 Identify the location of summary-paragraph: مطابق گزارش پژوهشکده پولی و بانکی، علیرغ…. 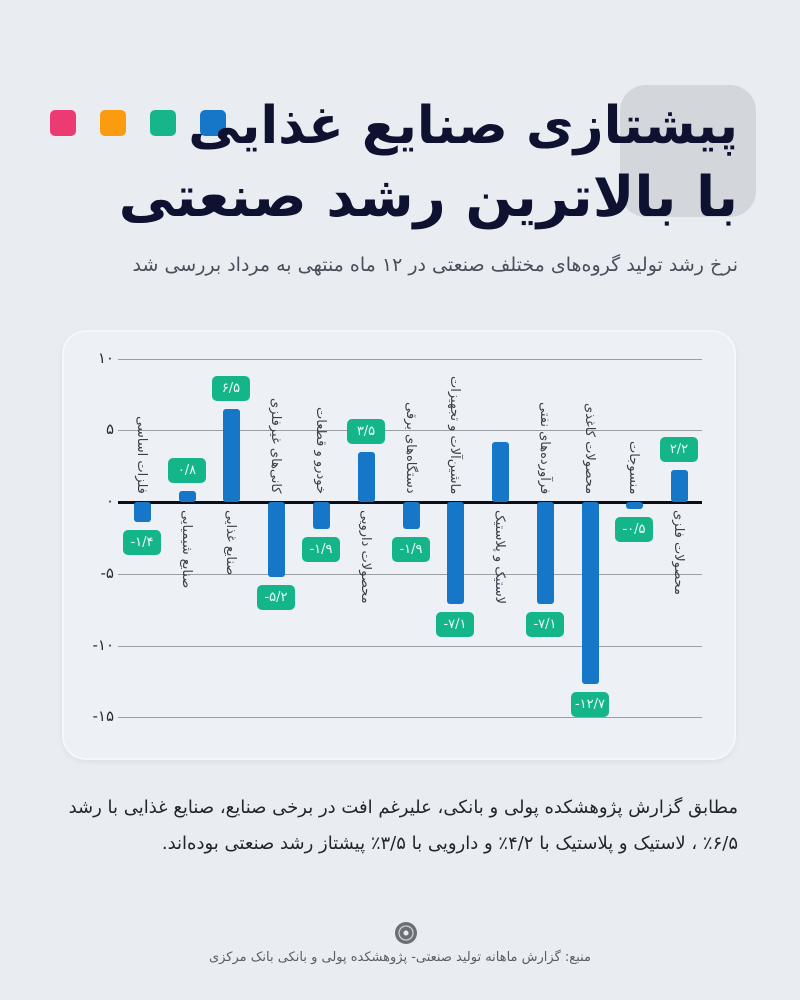
(403, 825).